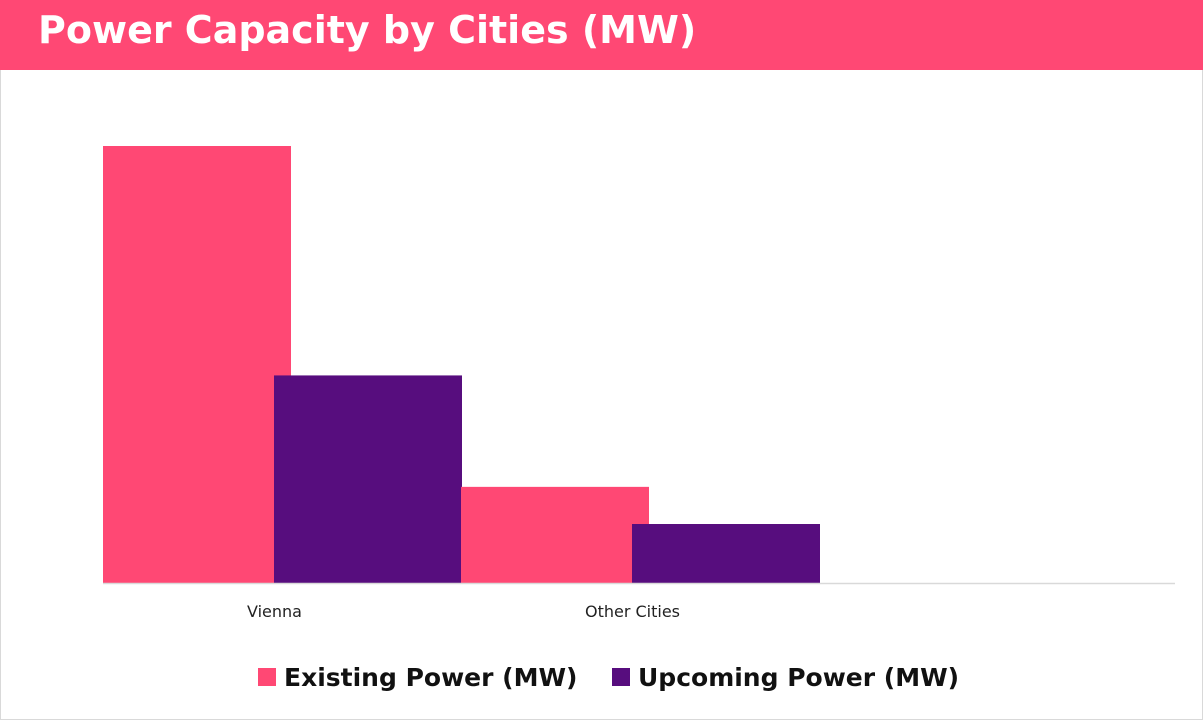  Describe the element at coordinates (555, 534) in the screenshot. I see `bar-existing-other-cities` at that location.